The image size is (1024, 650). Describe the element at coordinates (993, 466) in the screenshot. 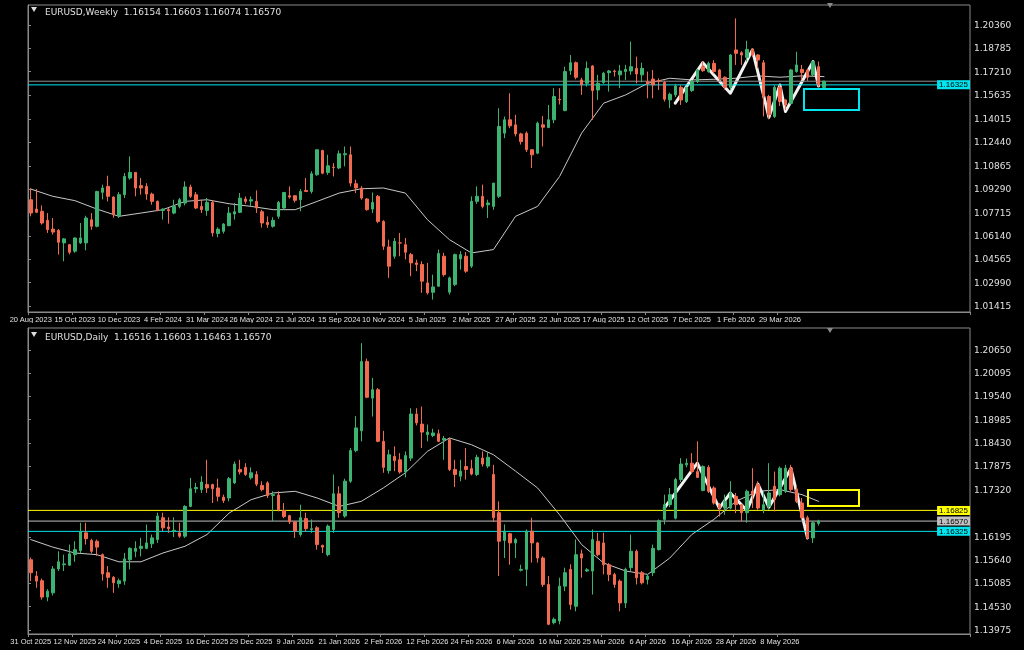

I see `y-tick-label: 1.17875` at that location.